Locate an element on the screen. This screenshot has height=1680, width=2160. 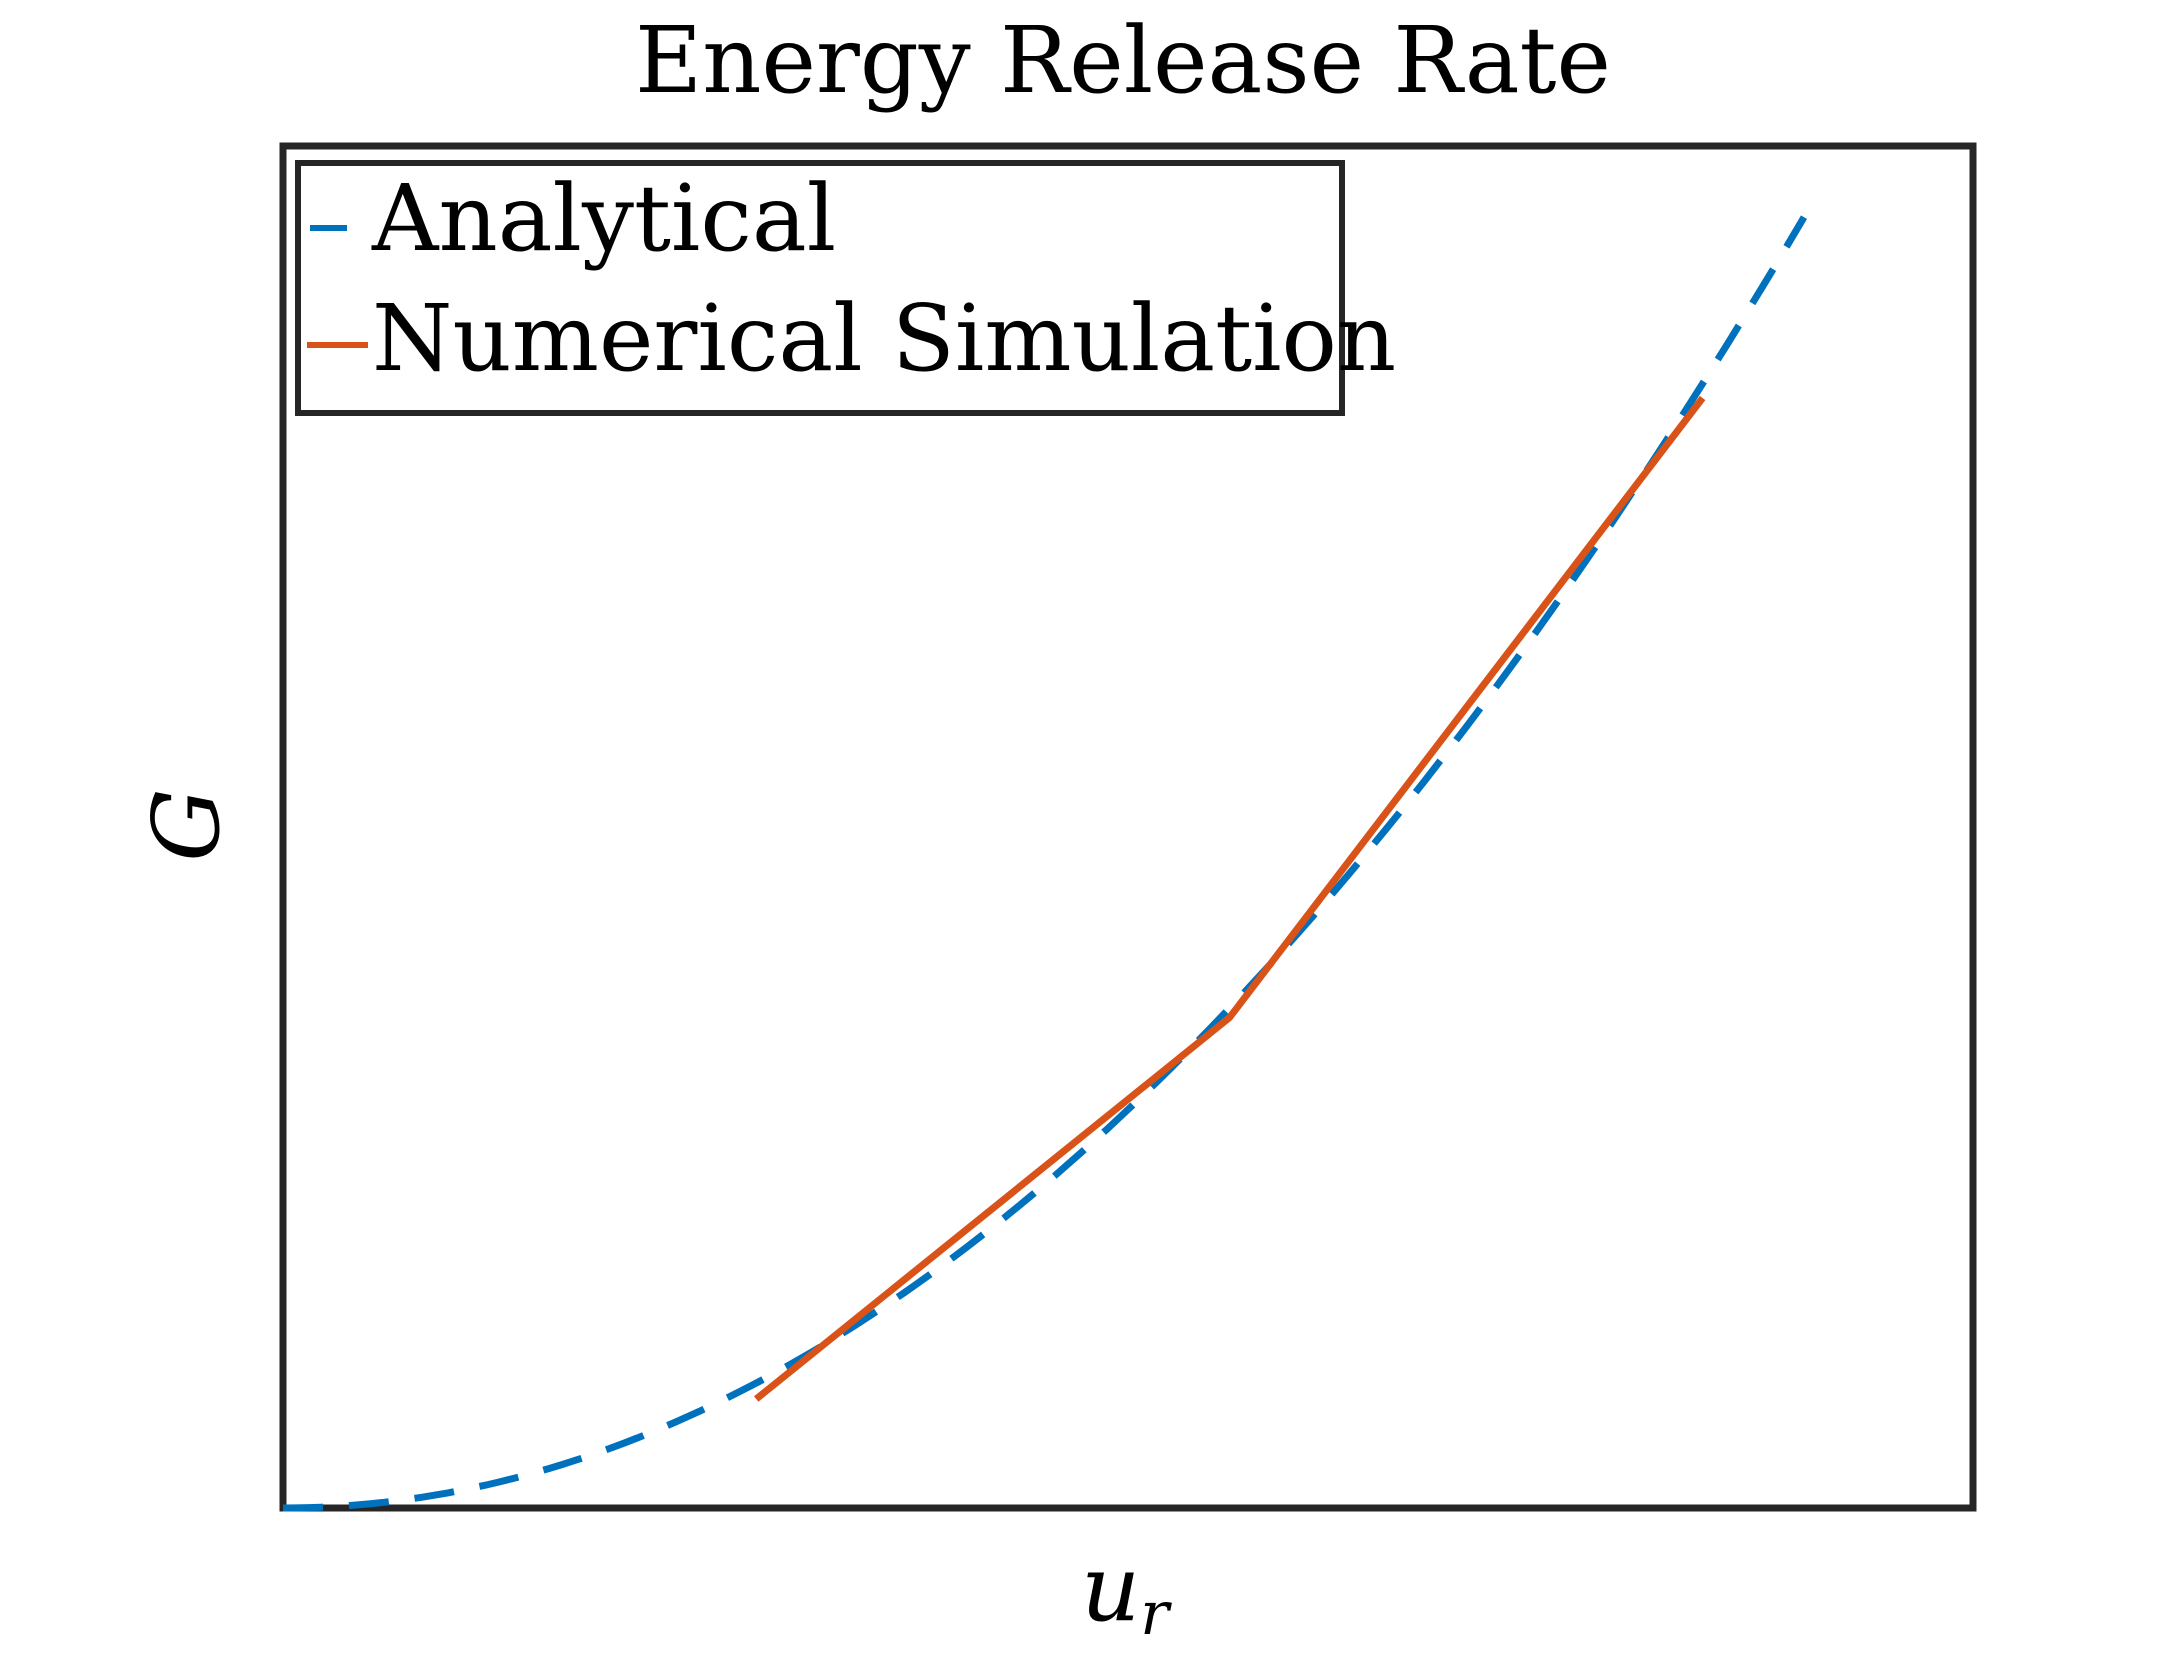
legend-label-numerical-simulation: Numerical Simulation is located at coordinates (884, 338).